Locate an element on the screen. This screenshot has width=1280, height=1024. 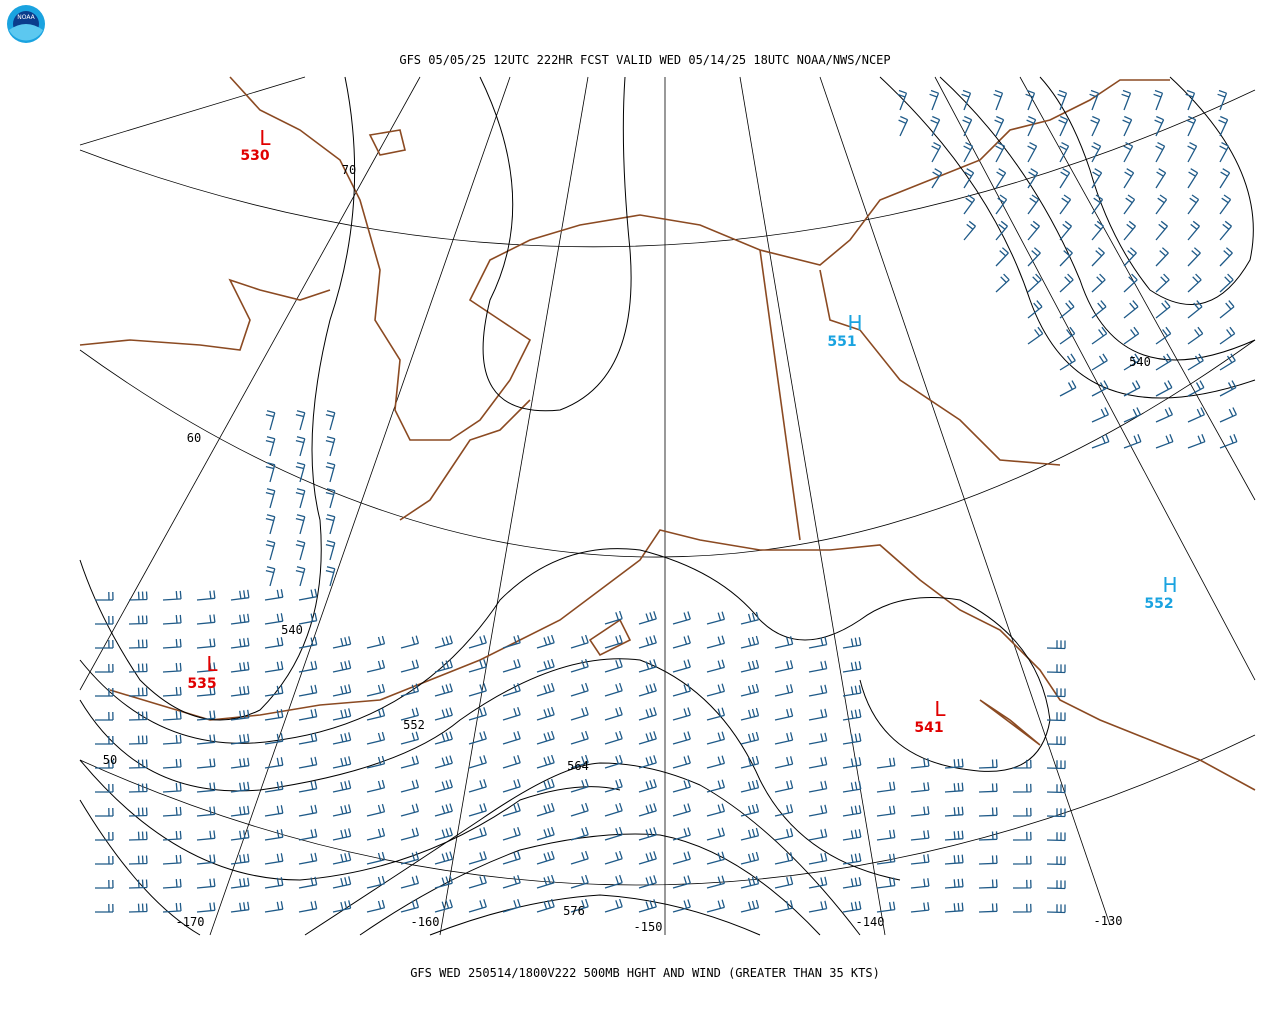
contour-label: 564 is located at coordinates (578, 766).